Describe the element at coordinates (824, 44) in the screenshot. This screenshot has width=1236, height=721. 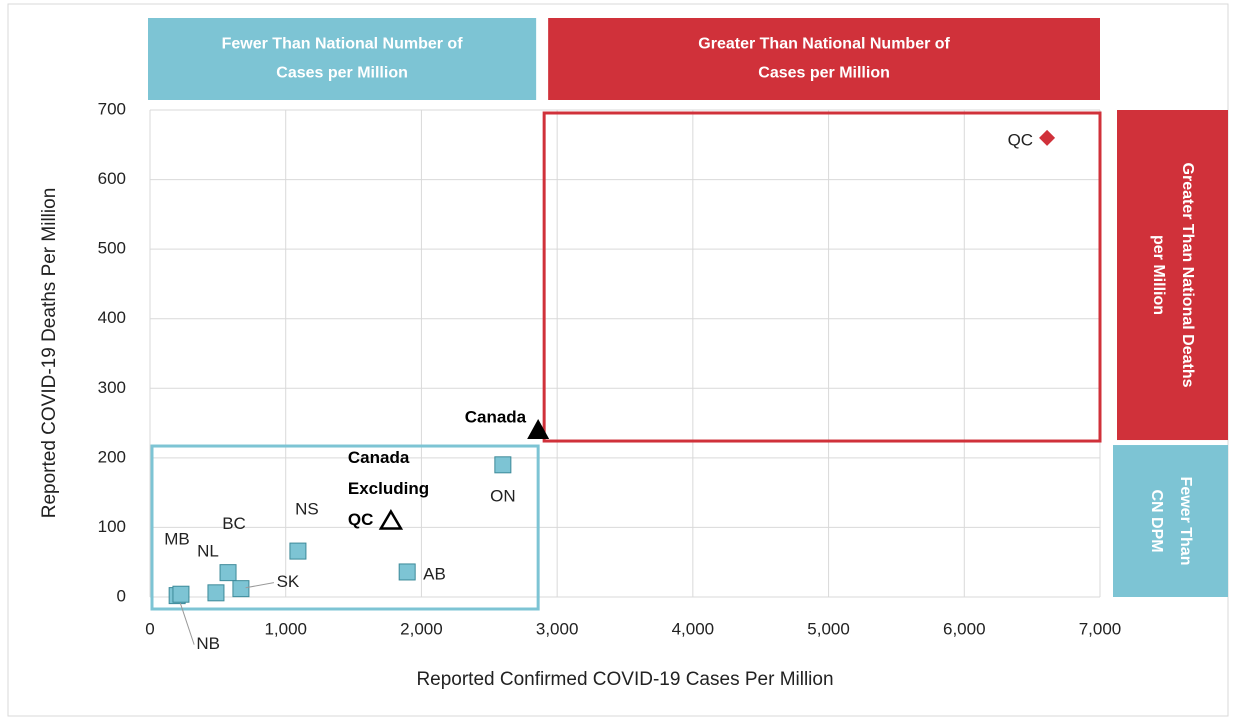
I see `quadrant-label-line: Greater Than National Number of` at that location.